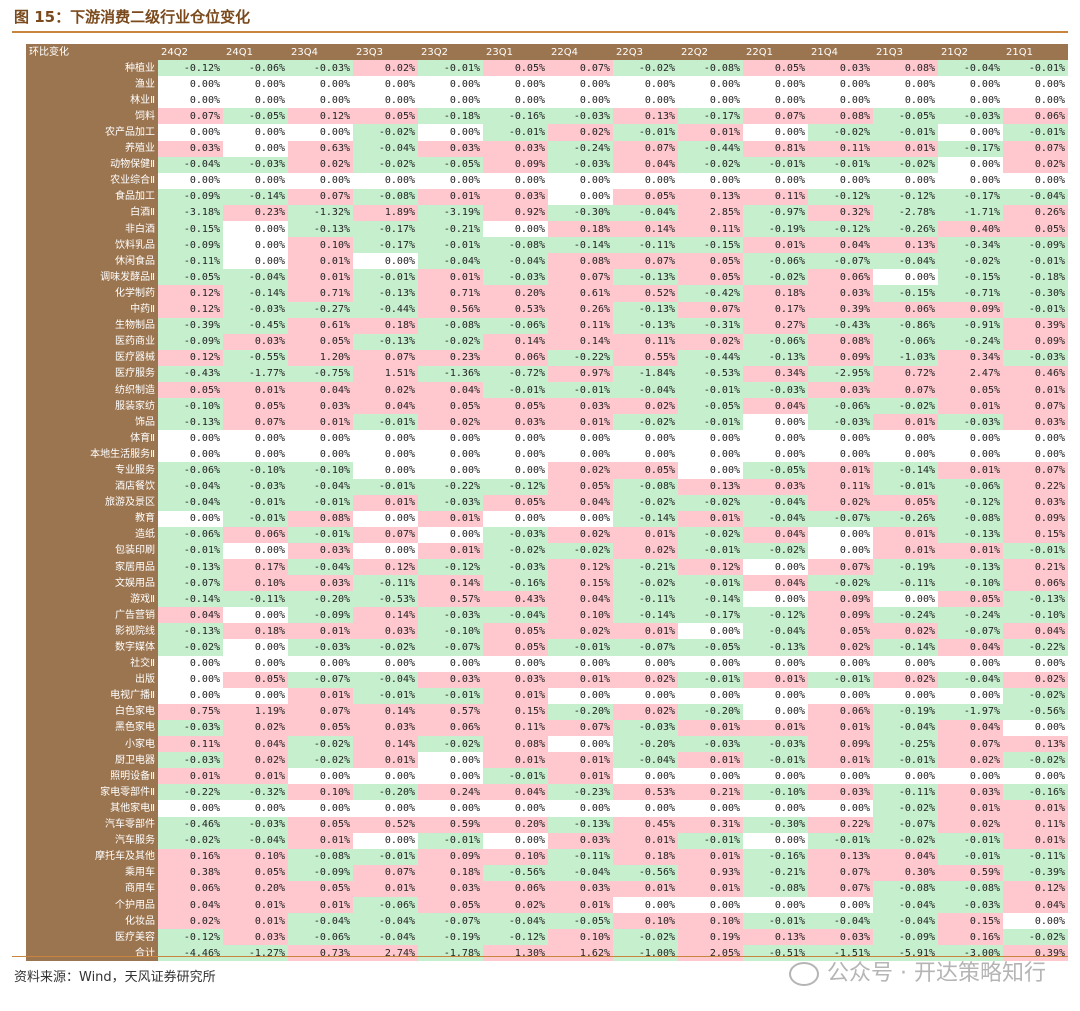 The width and height of the screenshot is (1080, 1011). What do you see at coordinates (645, 52) in the screenshot?
I see `header-quarter: 22Q3` at bounding box center [645, 52].